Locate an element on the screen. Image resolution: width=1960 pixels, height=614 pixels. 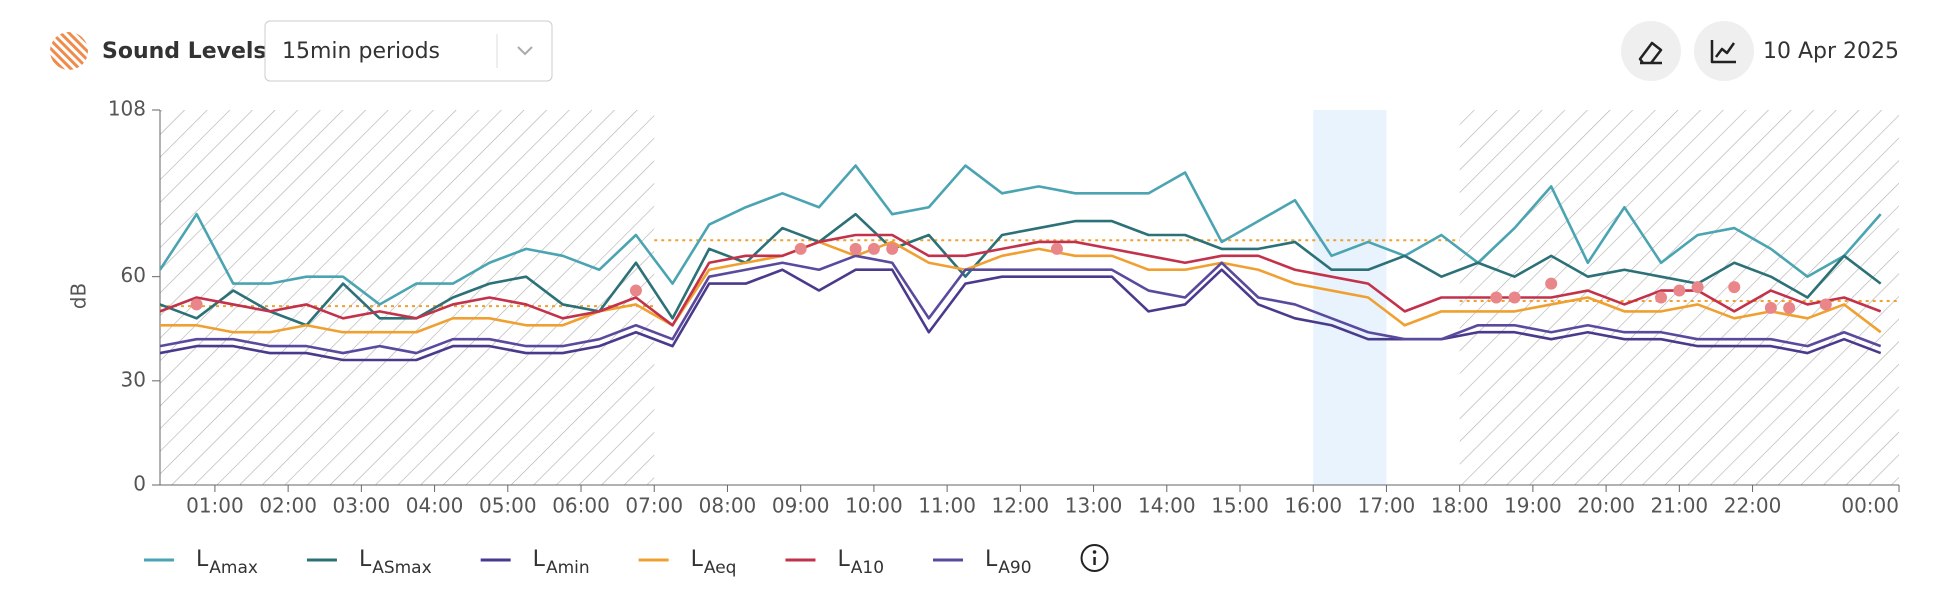
info-icon is located at coordinates (1094, 558).